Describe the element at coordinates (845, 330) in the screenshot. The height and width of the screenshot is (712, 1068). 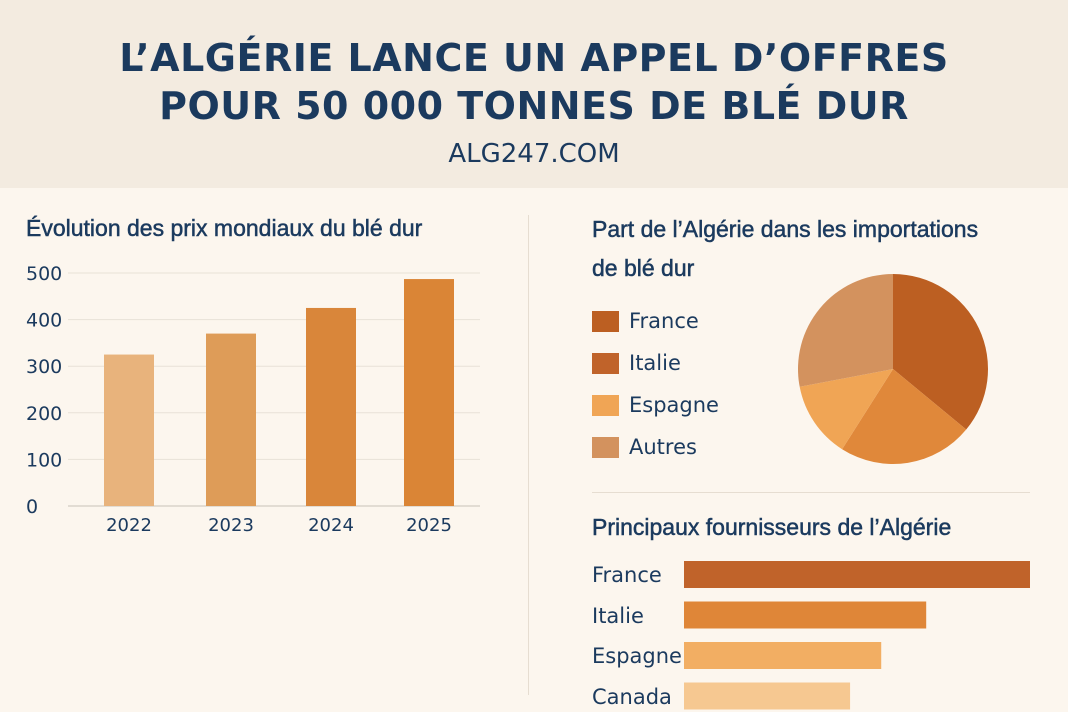
I see `pie-slice-autres` at that location.